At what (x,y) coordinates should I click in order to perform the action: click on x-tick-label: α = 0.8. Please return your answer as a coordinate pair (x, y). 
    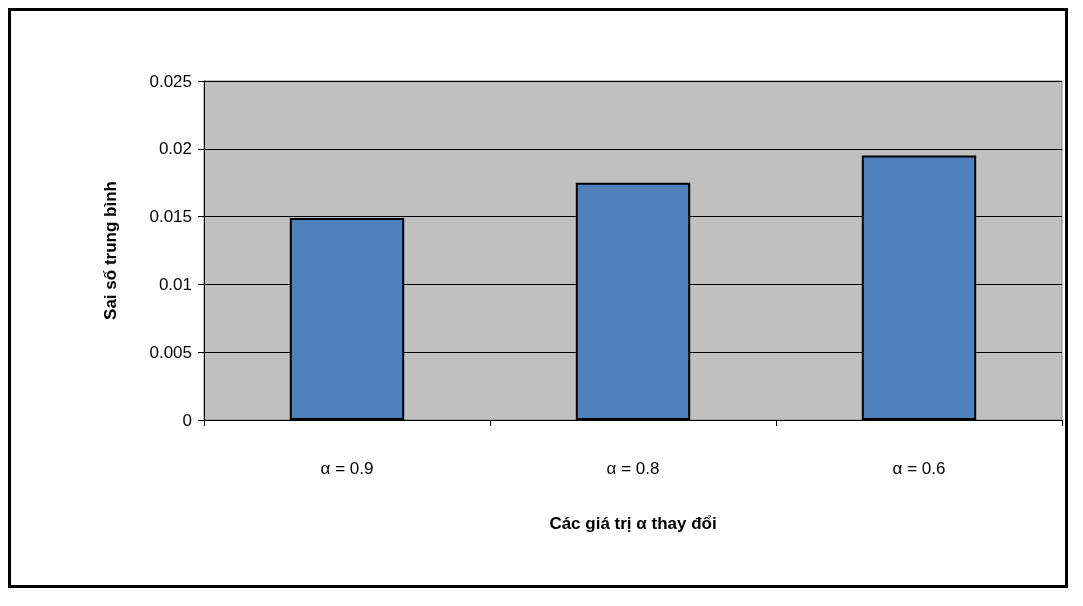
    Looking at the image, I should click on (633, 468).